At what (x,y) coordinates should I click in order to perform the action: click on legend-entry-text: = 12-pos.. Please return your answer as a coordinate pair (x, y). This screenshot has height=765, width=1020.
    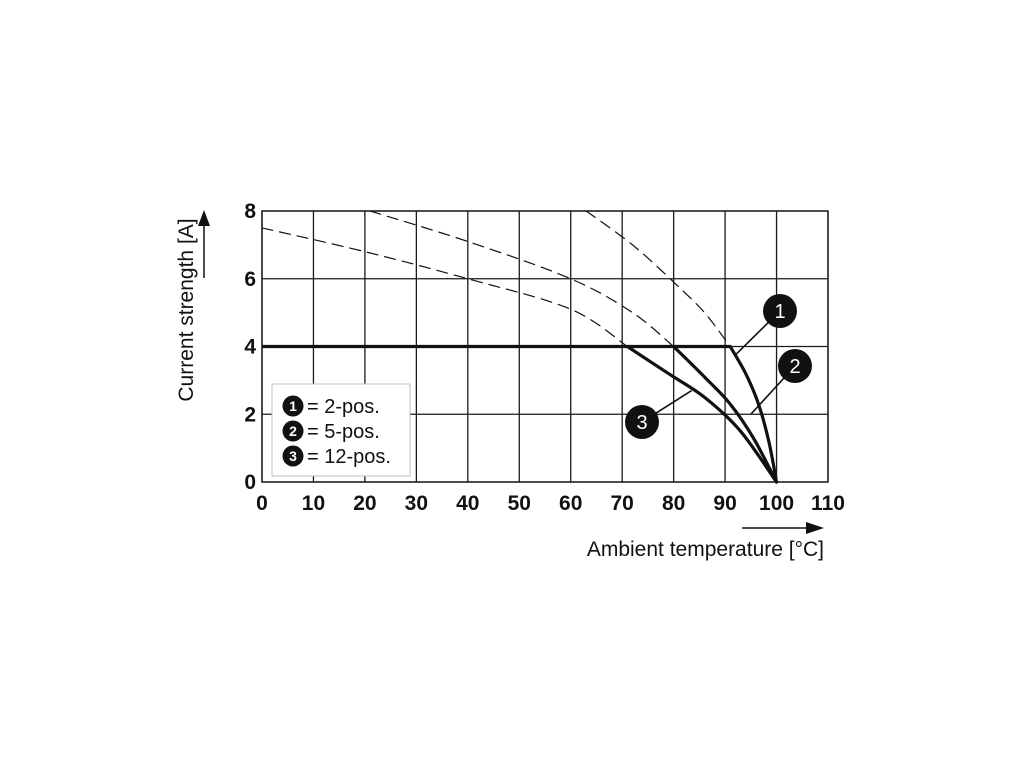
    Looking at the image, I should click on (349, 457).